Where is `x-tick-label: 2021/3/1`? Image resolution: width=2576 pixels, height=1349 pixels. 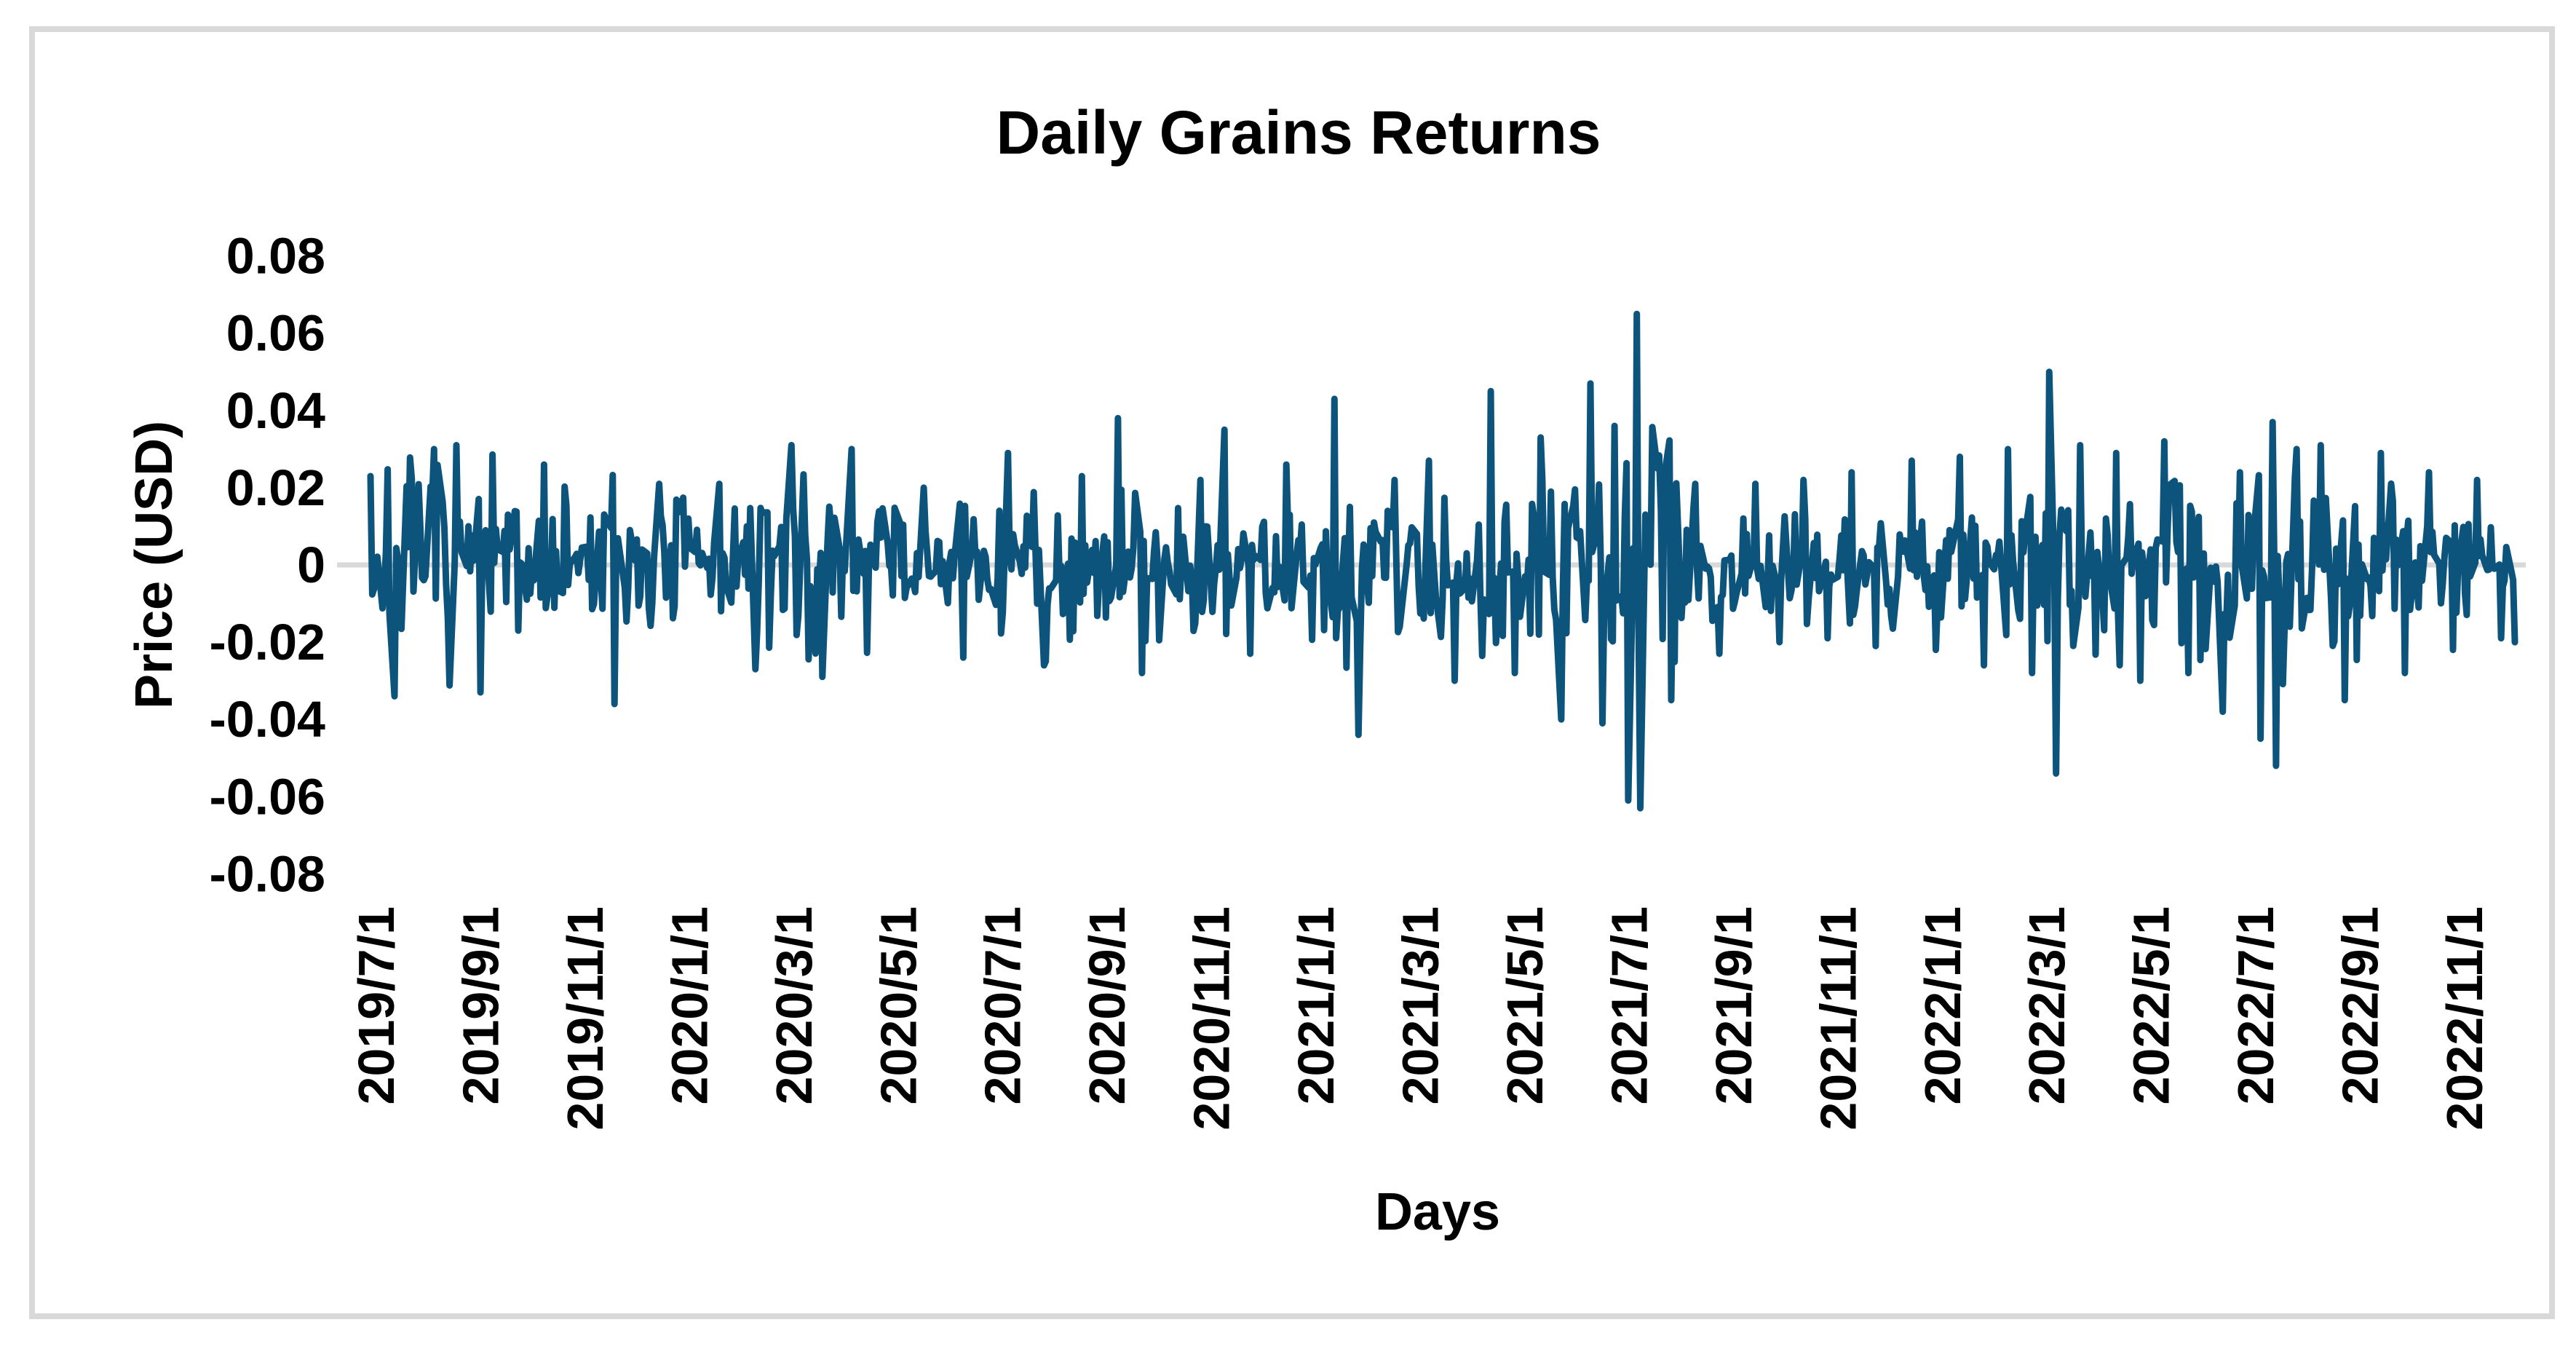
x-tick-label: 2021/3/1 is located at coordinates (1420, 1005).